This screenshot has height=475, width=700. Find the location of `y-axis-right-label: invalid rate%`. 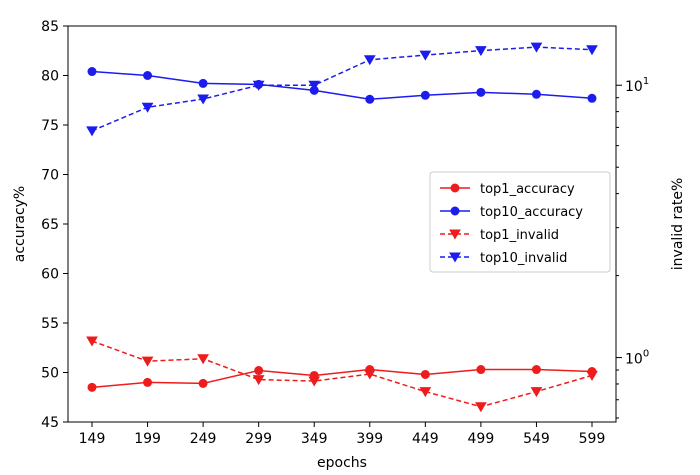

y-axis-right-label: invalid rate% is located at coordinates (678, 224).